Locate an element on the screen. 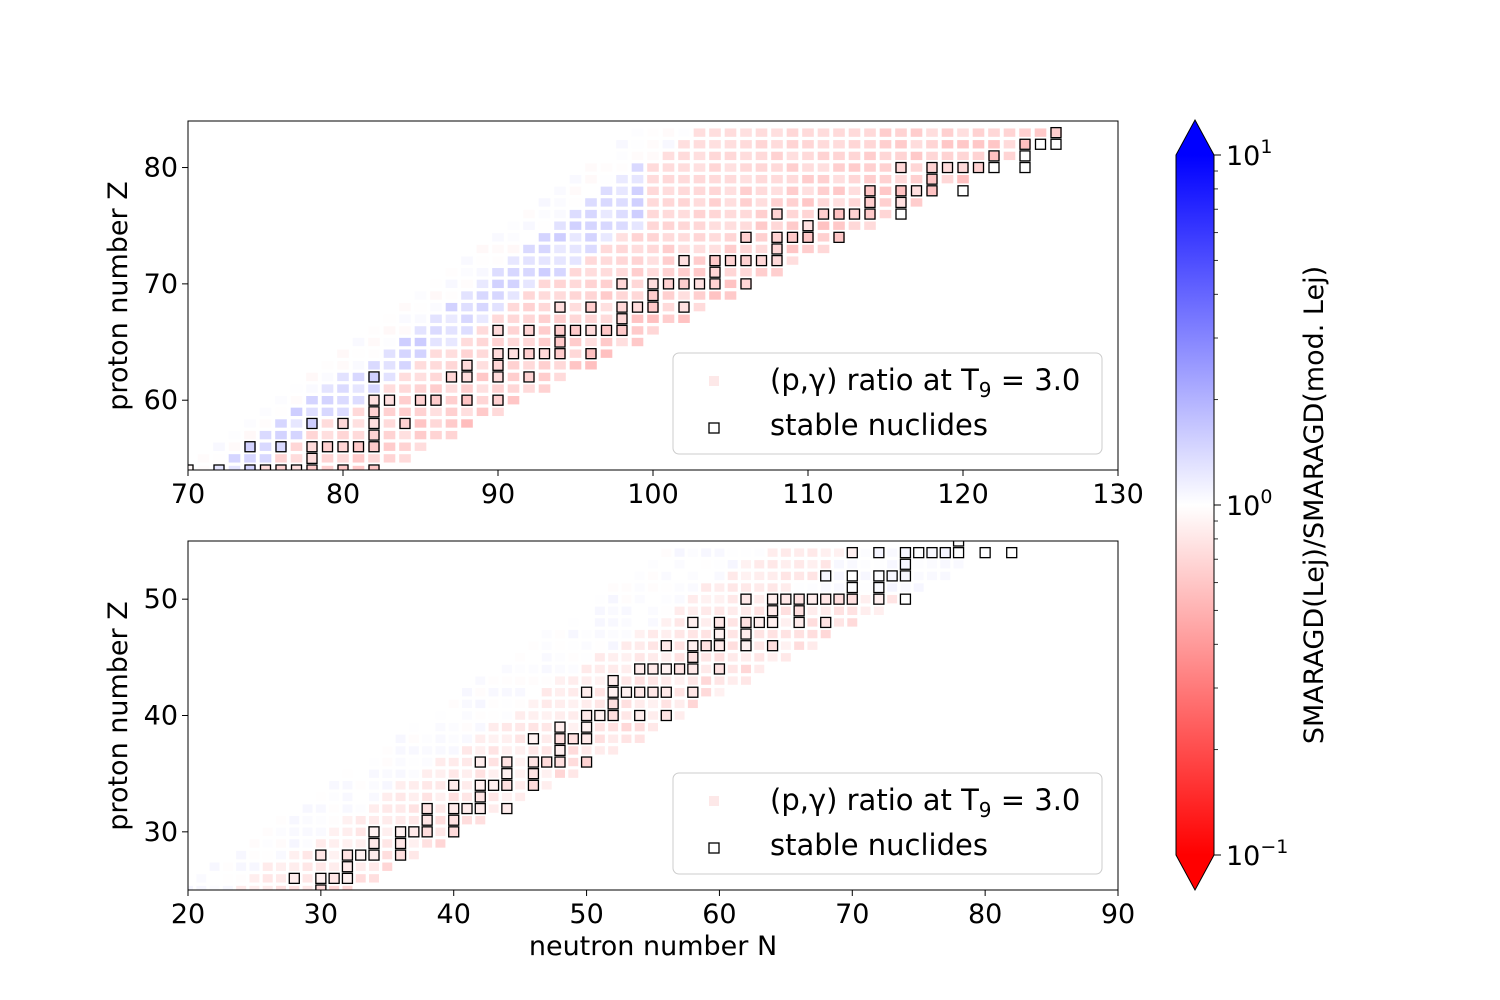 Image resolution: width=1500 pixels, height=1000 pixels. x-tick-label: 130 is located at coordinates (1118, 494).